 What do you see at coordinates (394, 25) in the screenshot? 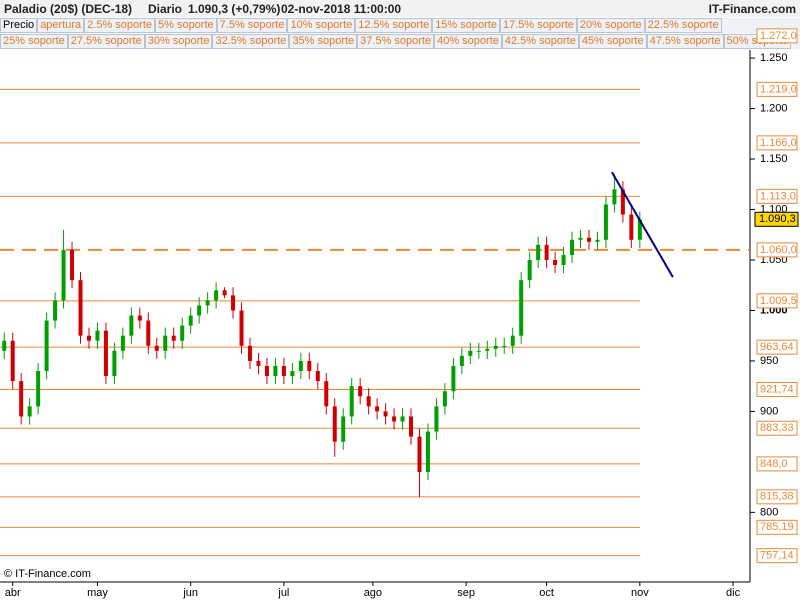
I see `toolbar-button: 12.5% soporte` at bounding box center [394, 25].